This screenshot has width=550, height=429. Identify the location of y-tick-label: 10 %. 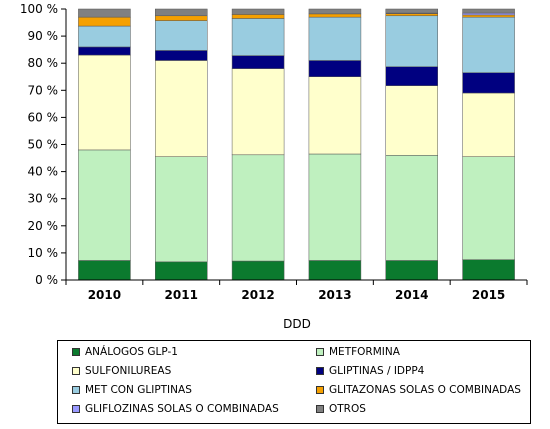
(43, 253).